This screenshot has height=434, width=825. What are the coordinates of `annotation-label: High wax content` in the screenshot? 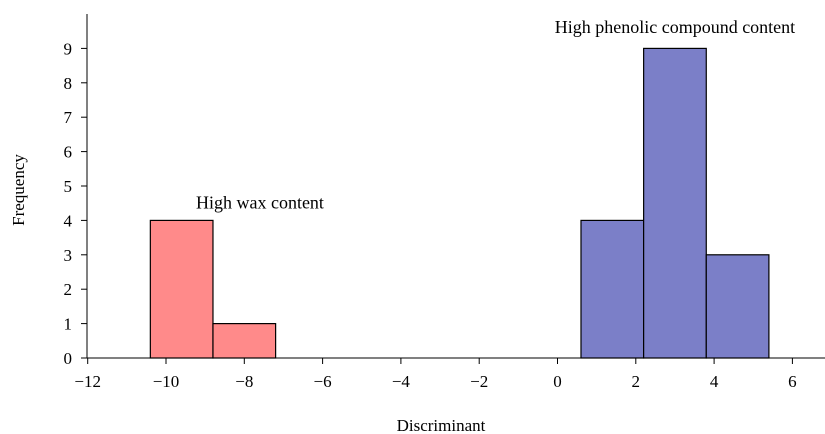 It's located at (260, 202).